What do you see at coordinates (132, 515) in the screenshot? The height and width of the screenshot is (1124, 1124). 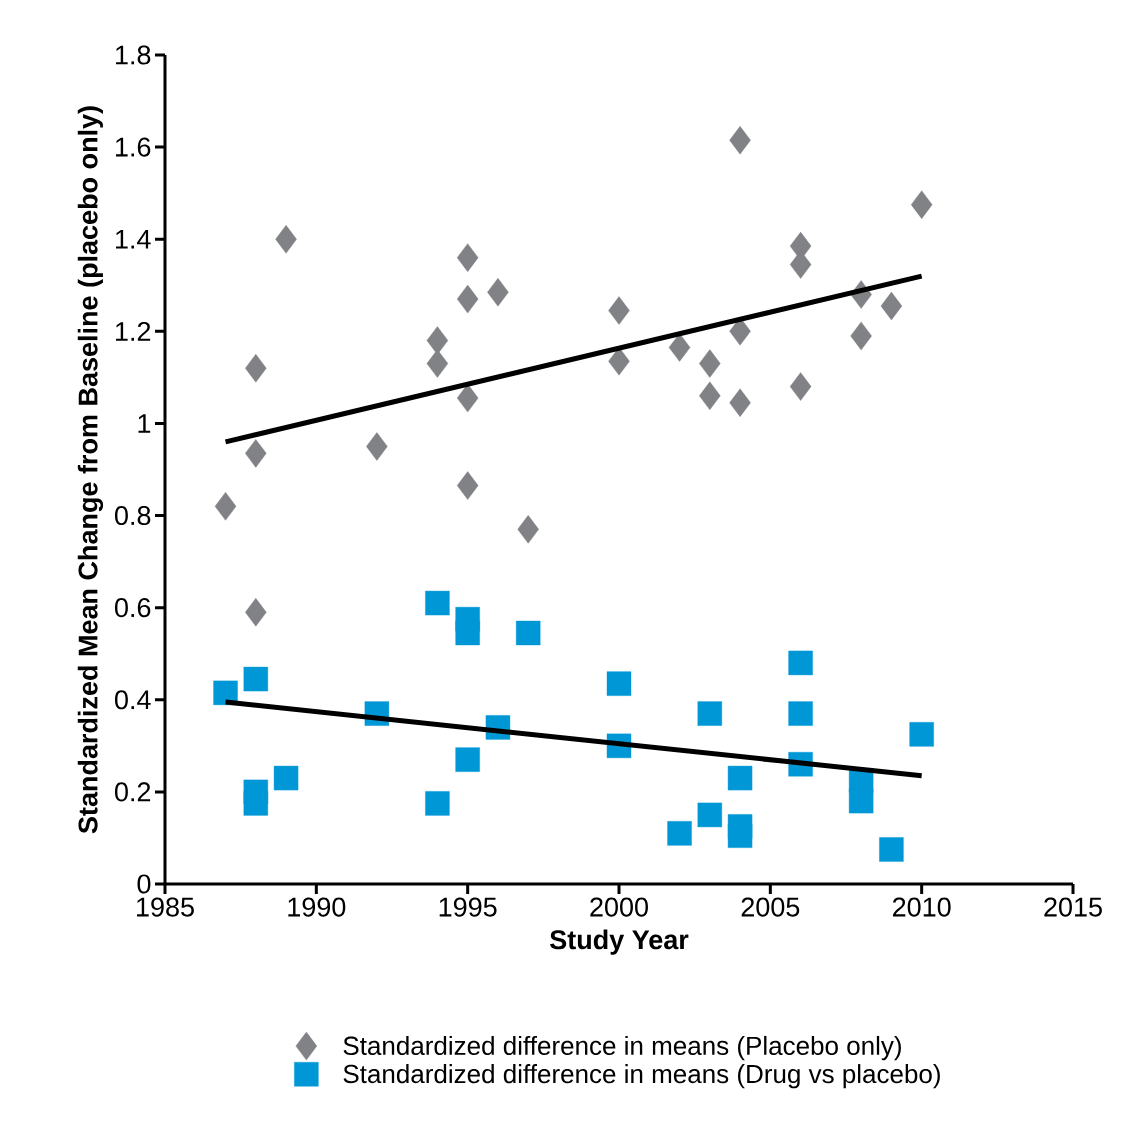 I see `y-tick-label: 0.8` at bounding box center [132, 515].